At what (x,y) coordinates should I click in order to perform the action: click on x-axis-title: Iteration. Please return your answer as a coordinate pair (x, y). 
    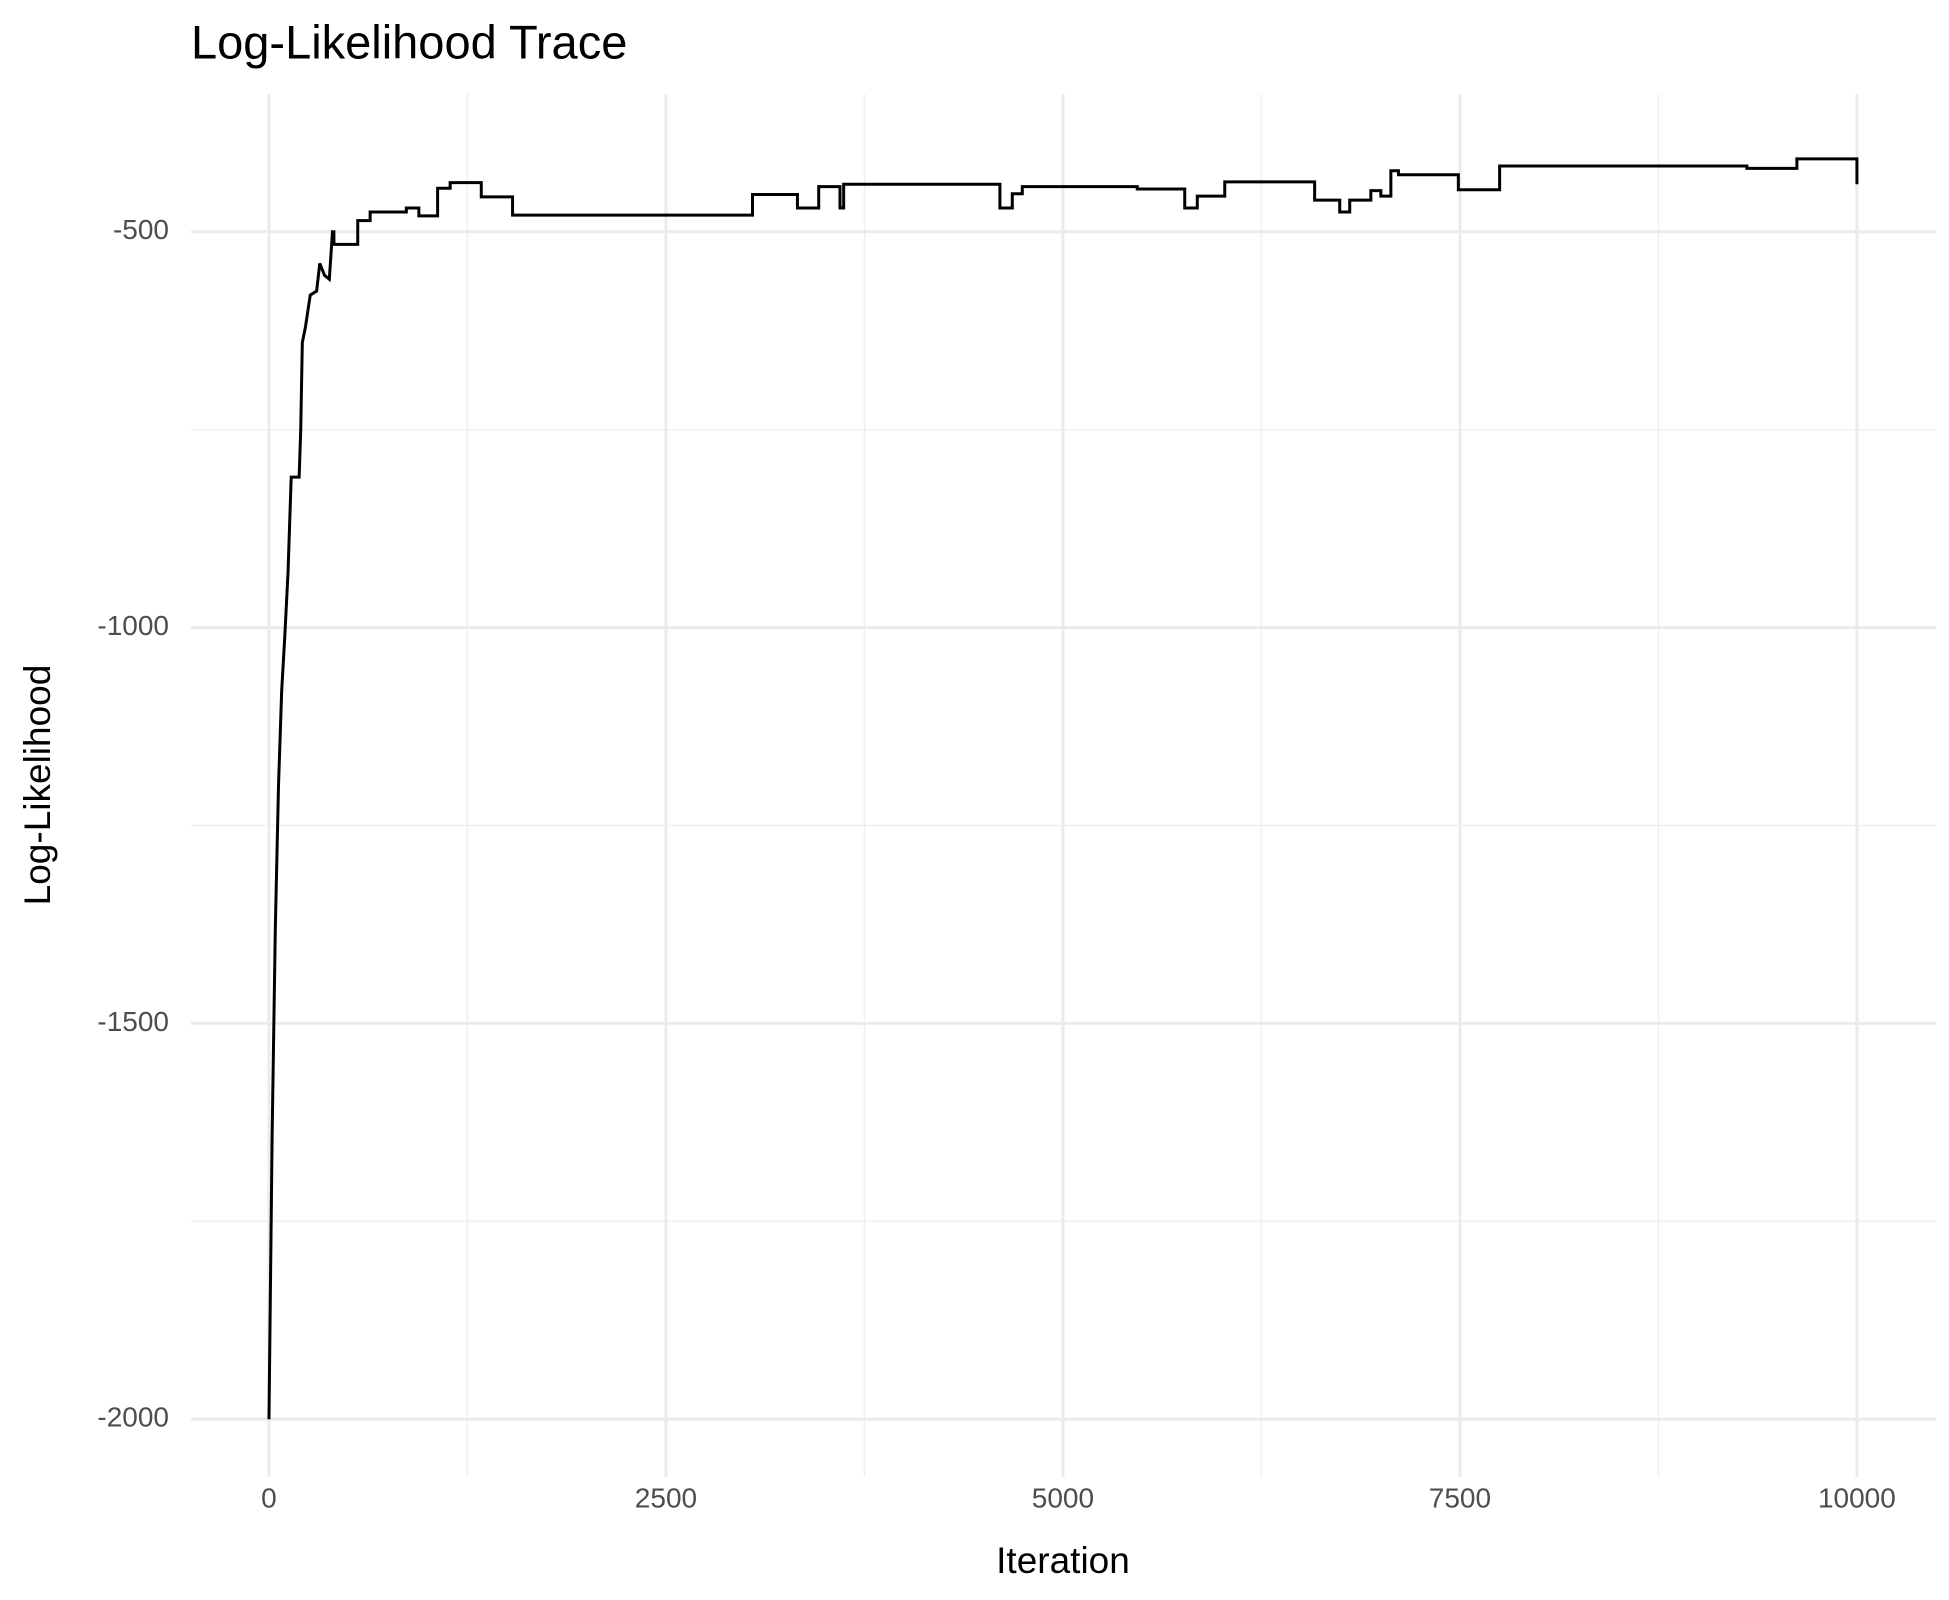
    Looking at the image, I should click on (1063, 1560).